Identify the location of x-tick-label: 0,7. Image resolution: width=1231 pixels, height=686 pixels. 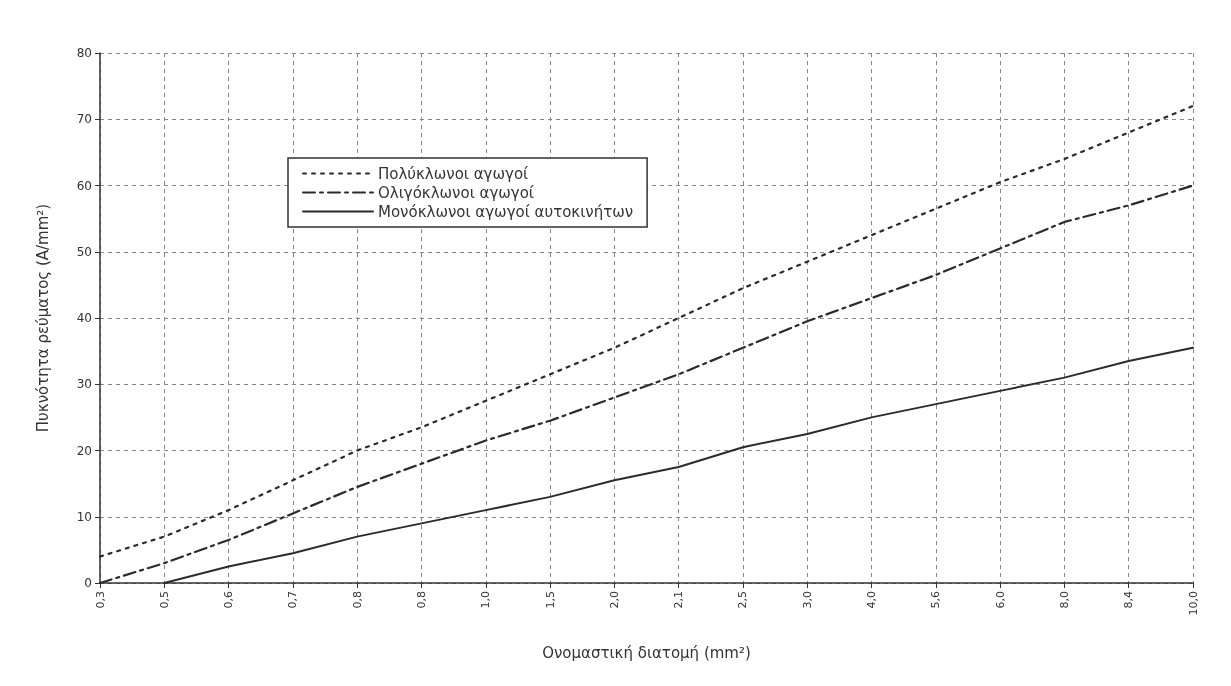
(293, 600).